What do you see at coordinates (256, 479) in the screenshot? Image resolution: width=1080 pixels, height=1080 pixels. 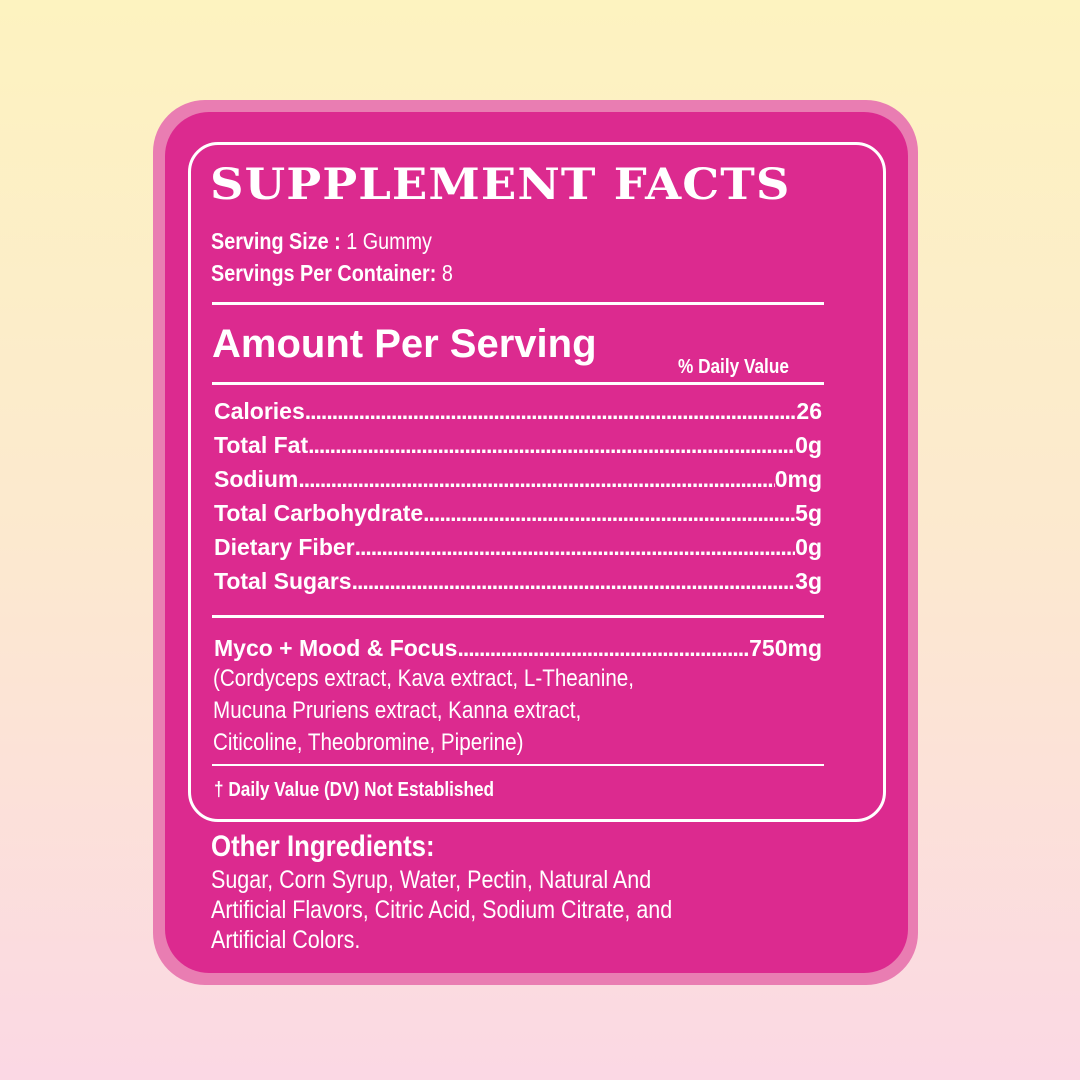 I see `nutrient-label: Sodium` at bounding box center [256, 479].